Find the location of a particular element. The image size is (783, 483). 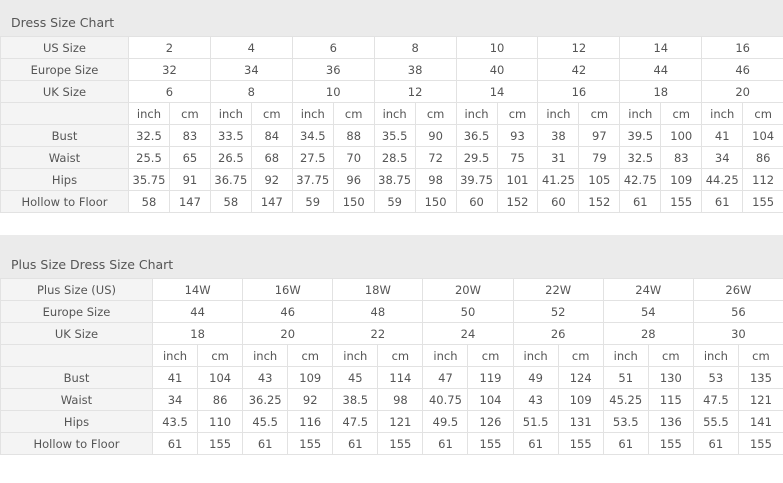

measure-cell: 51 is located at coordinates (625, 377).